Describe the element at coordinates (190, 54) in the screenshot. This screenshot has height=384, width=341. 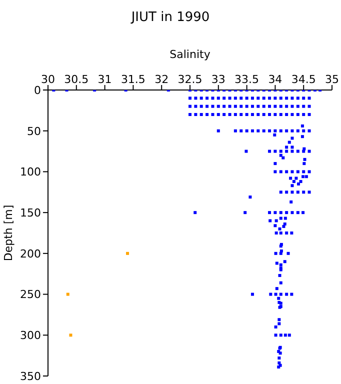
I see `x-axis-title: Salinity` at that location.